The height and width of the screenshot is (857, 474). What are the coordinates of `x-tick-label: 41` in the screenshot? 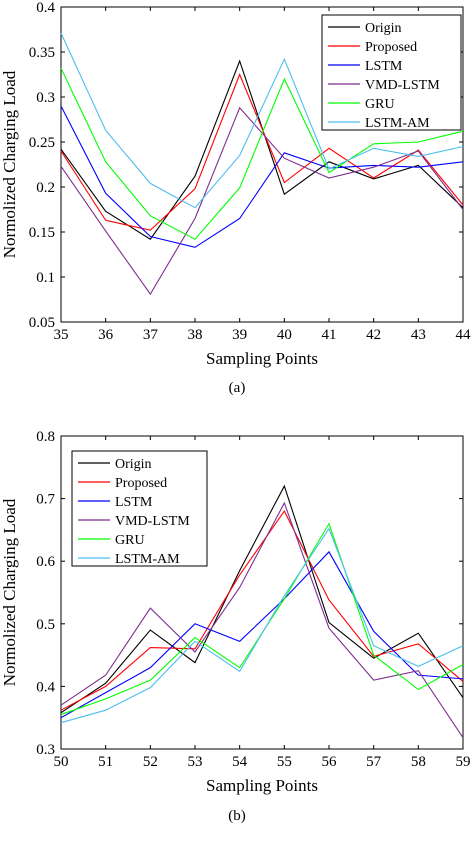 It's located at (329, 335).